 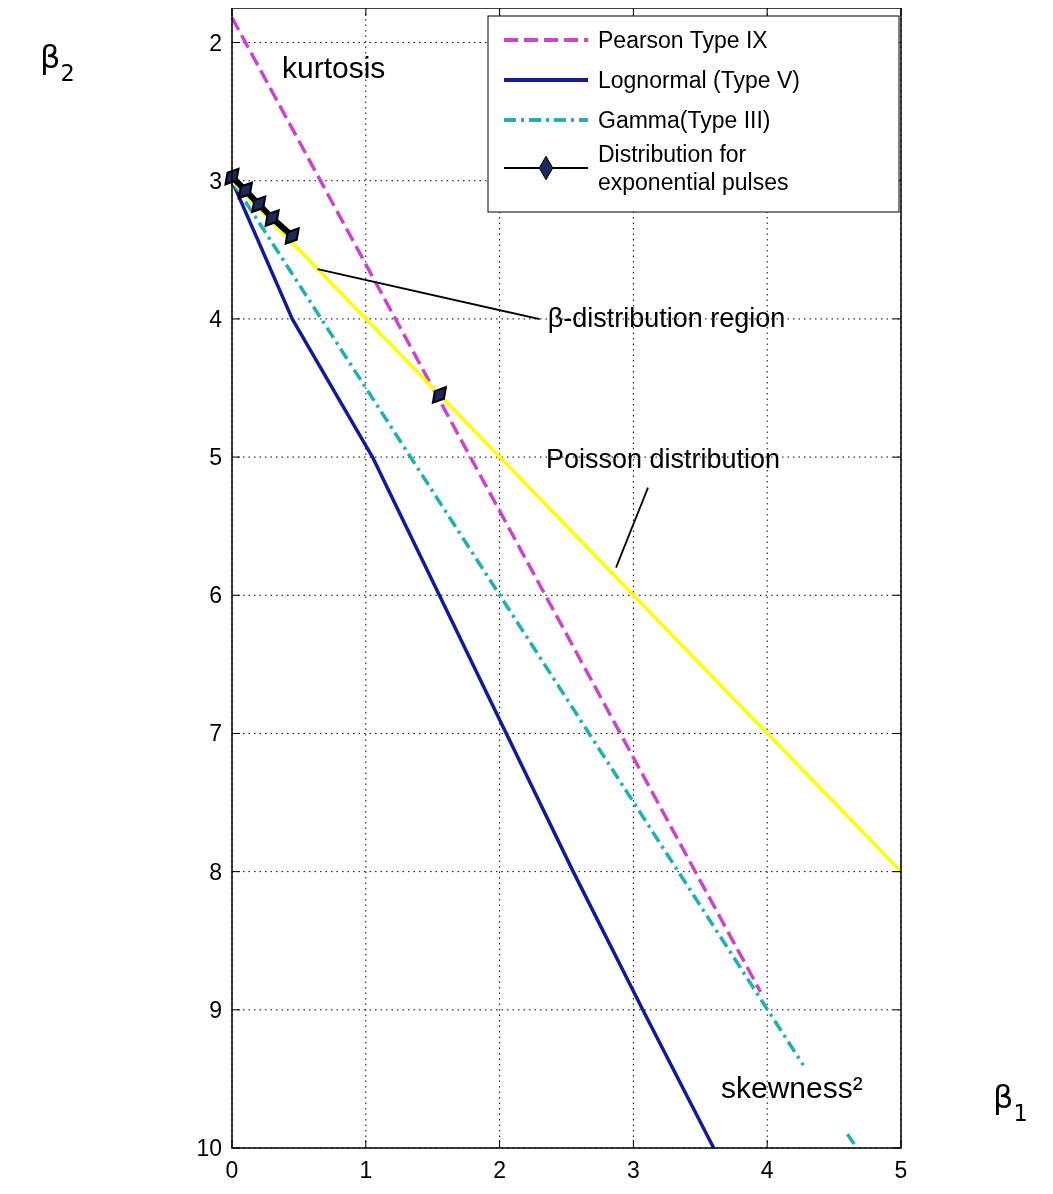 I want to click on y-tick-label: 8, so click(x=215, y=871).